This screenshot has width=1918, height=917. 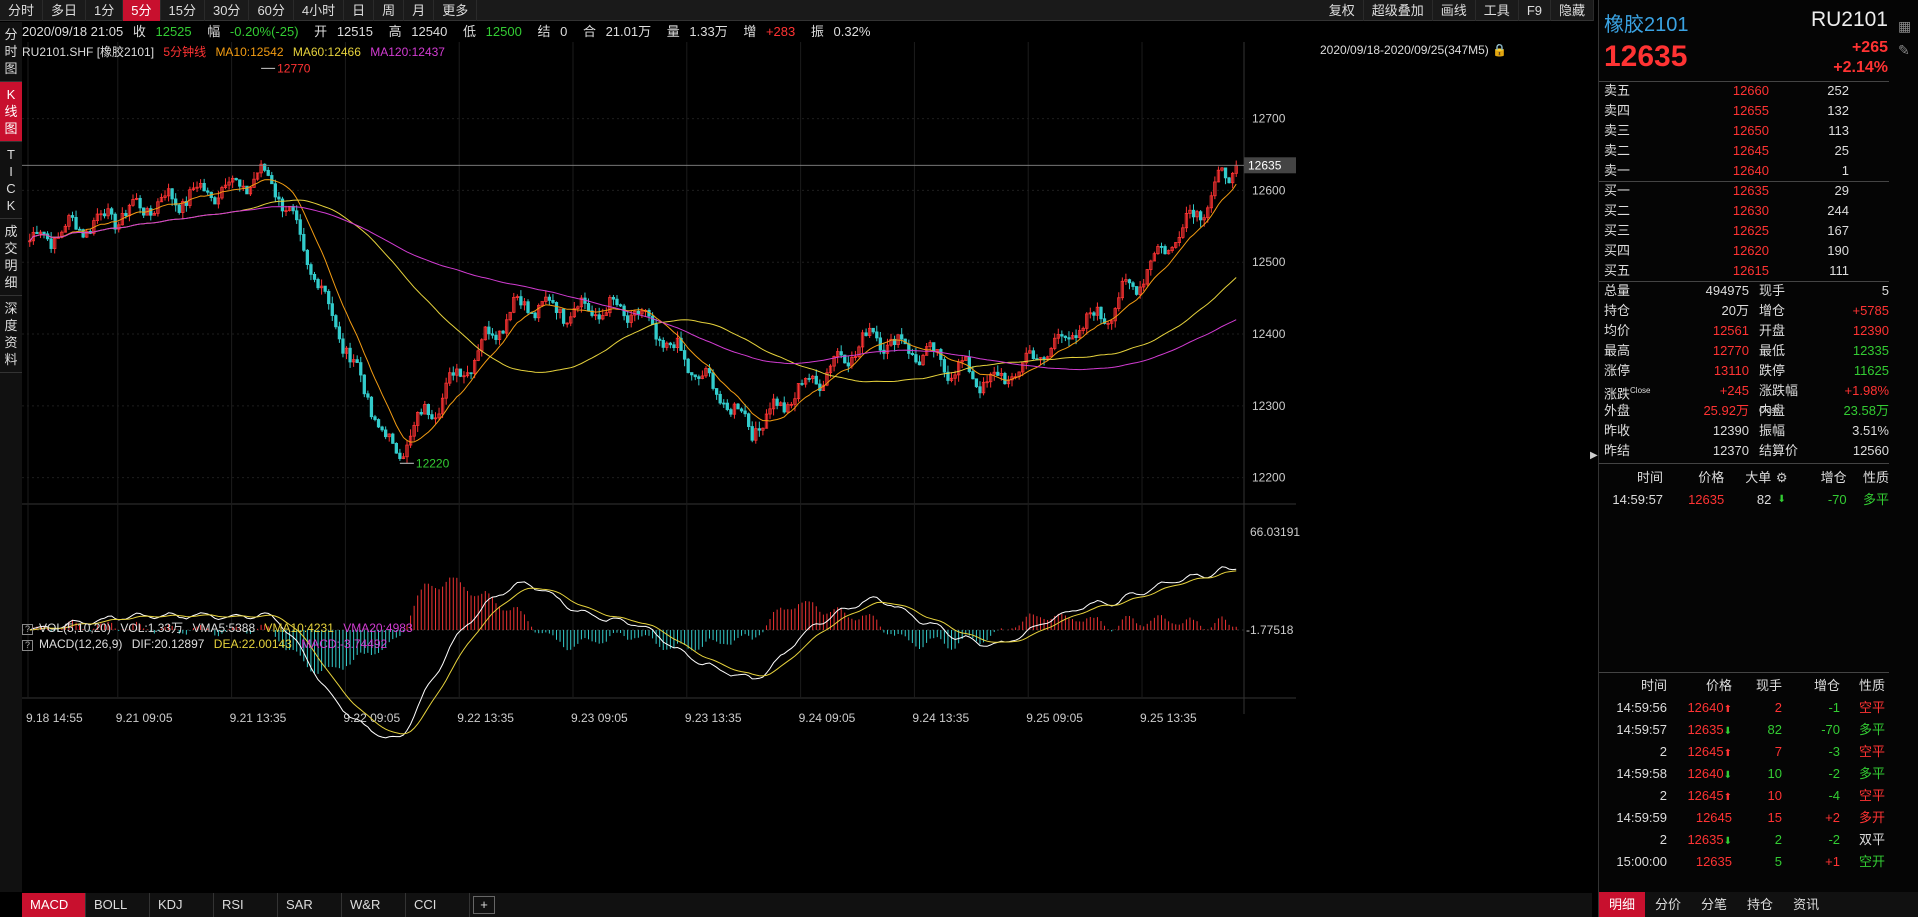 What do you see at coordinates (319, 10) in the screenshot?
I see `period-tab: 4小时` at bounding box center [319, 10].